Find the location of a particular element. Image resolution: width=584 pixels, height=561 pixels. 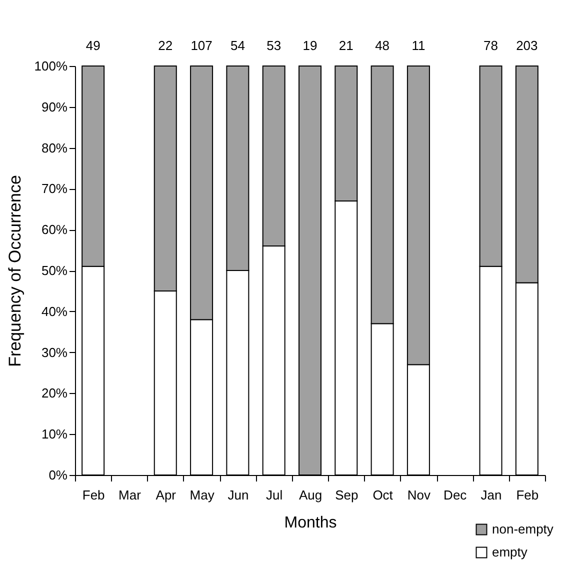

x-tick-label: Mar is located at coordinates (130, 495).